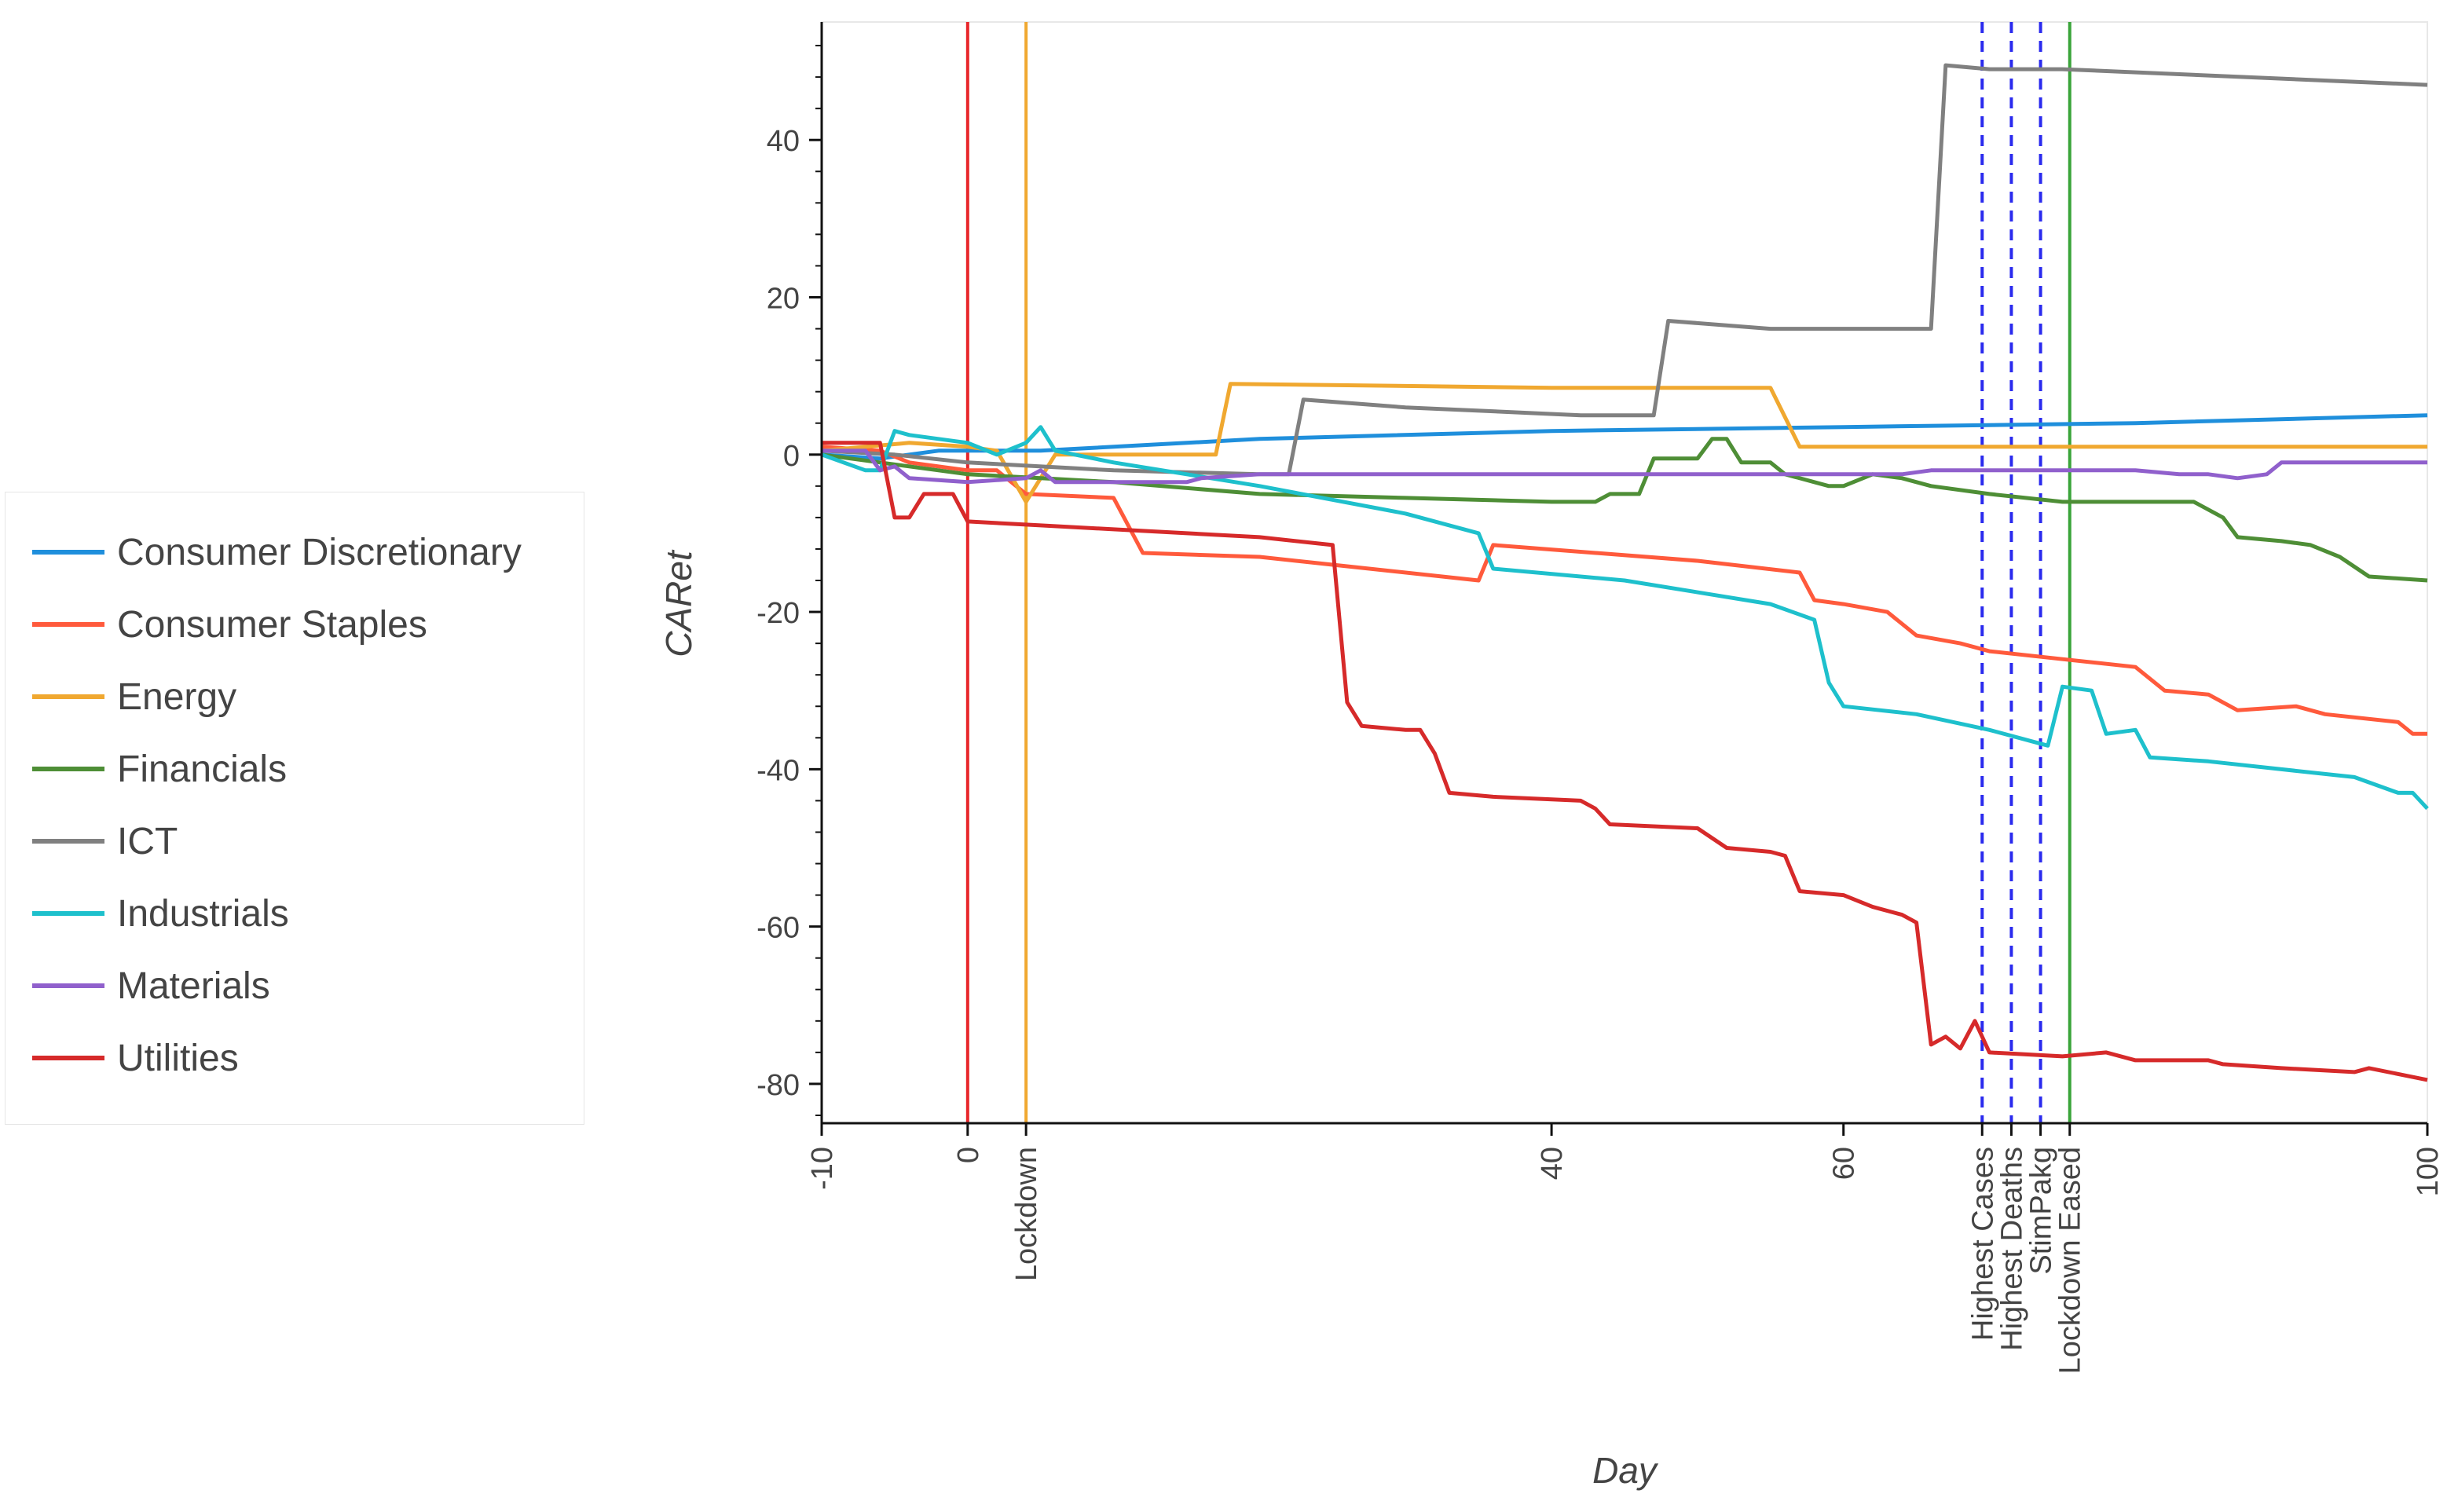  What do you see at coordinates (968, 1155) in the screenshot?
I see `x-tick-label: 0` at bounding box center [968, 1155].